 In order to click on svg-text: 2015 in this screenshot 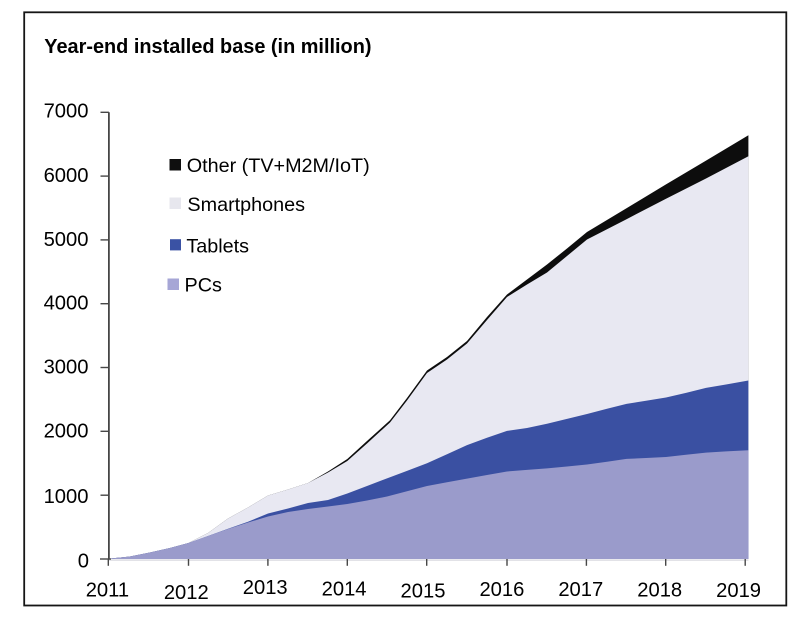, I will do `click(423, 592)`.